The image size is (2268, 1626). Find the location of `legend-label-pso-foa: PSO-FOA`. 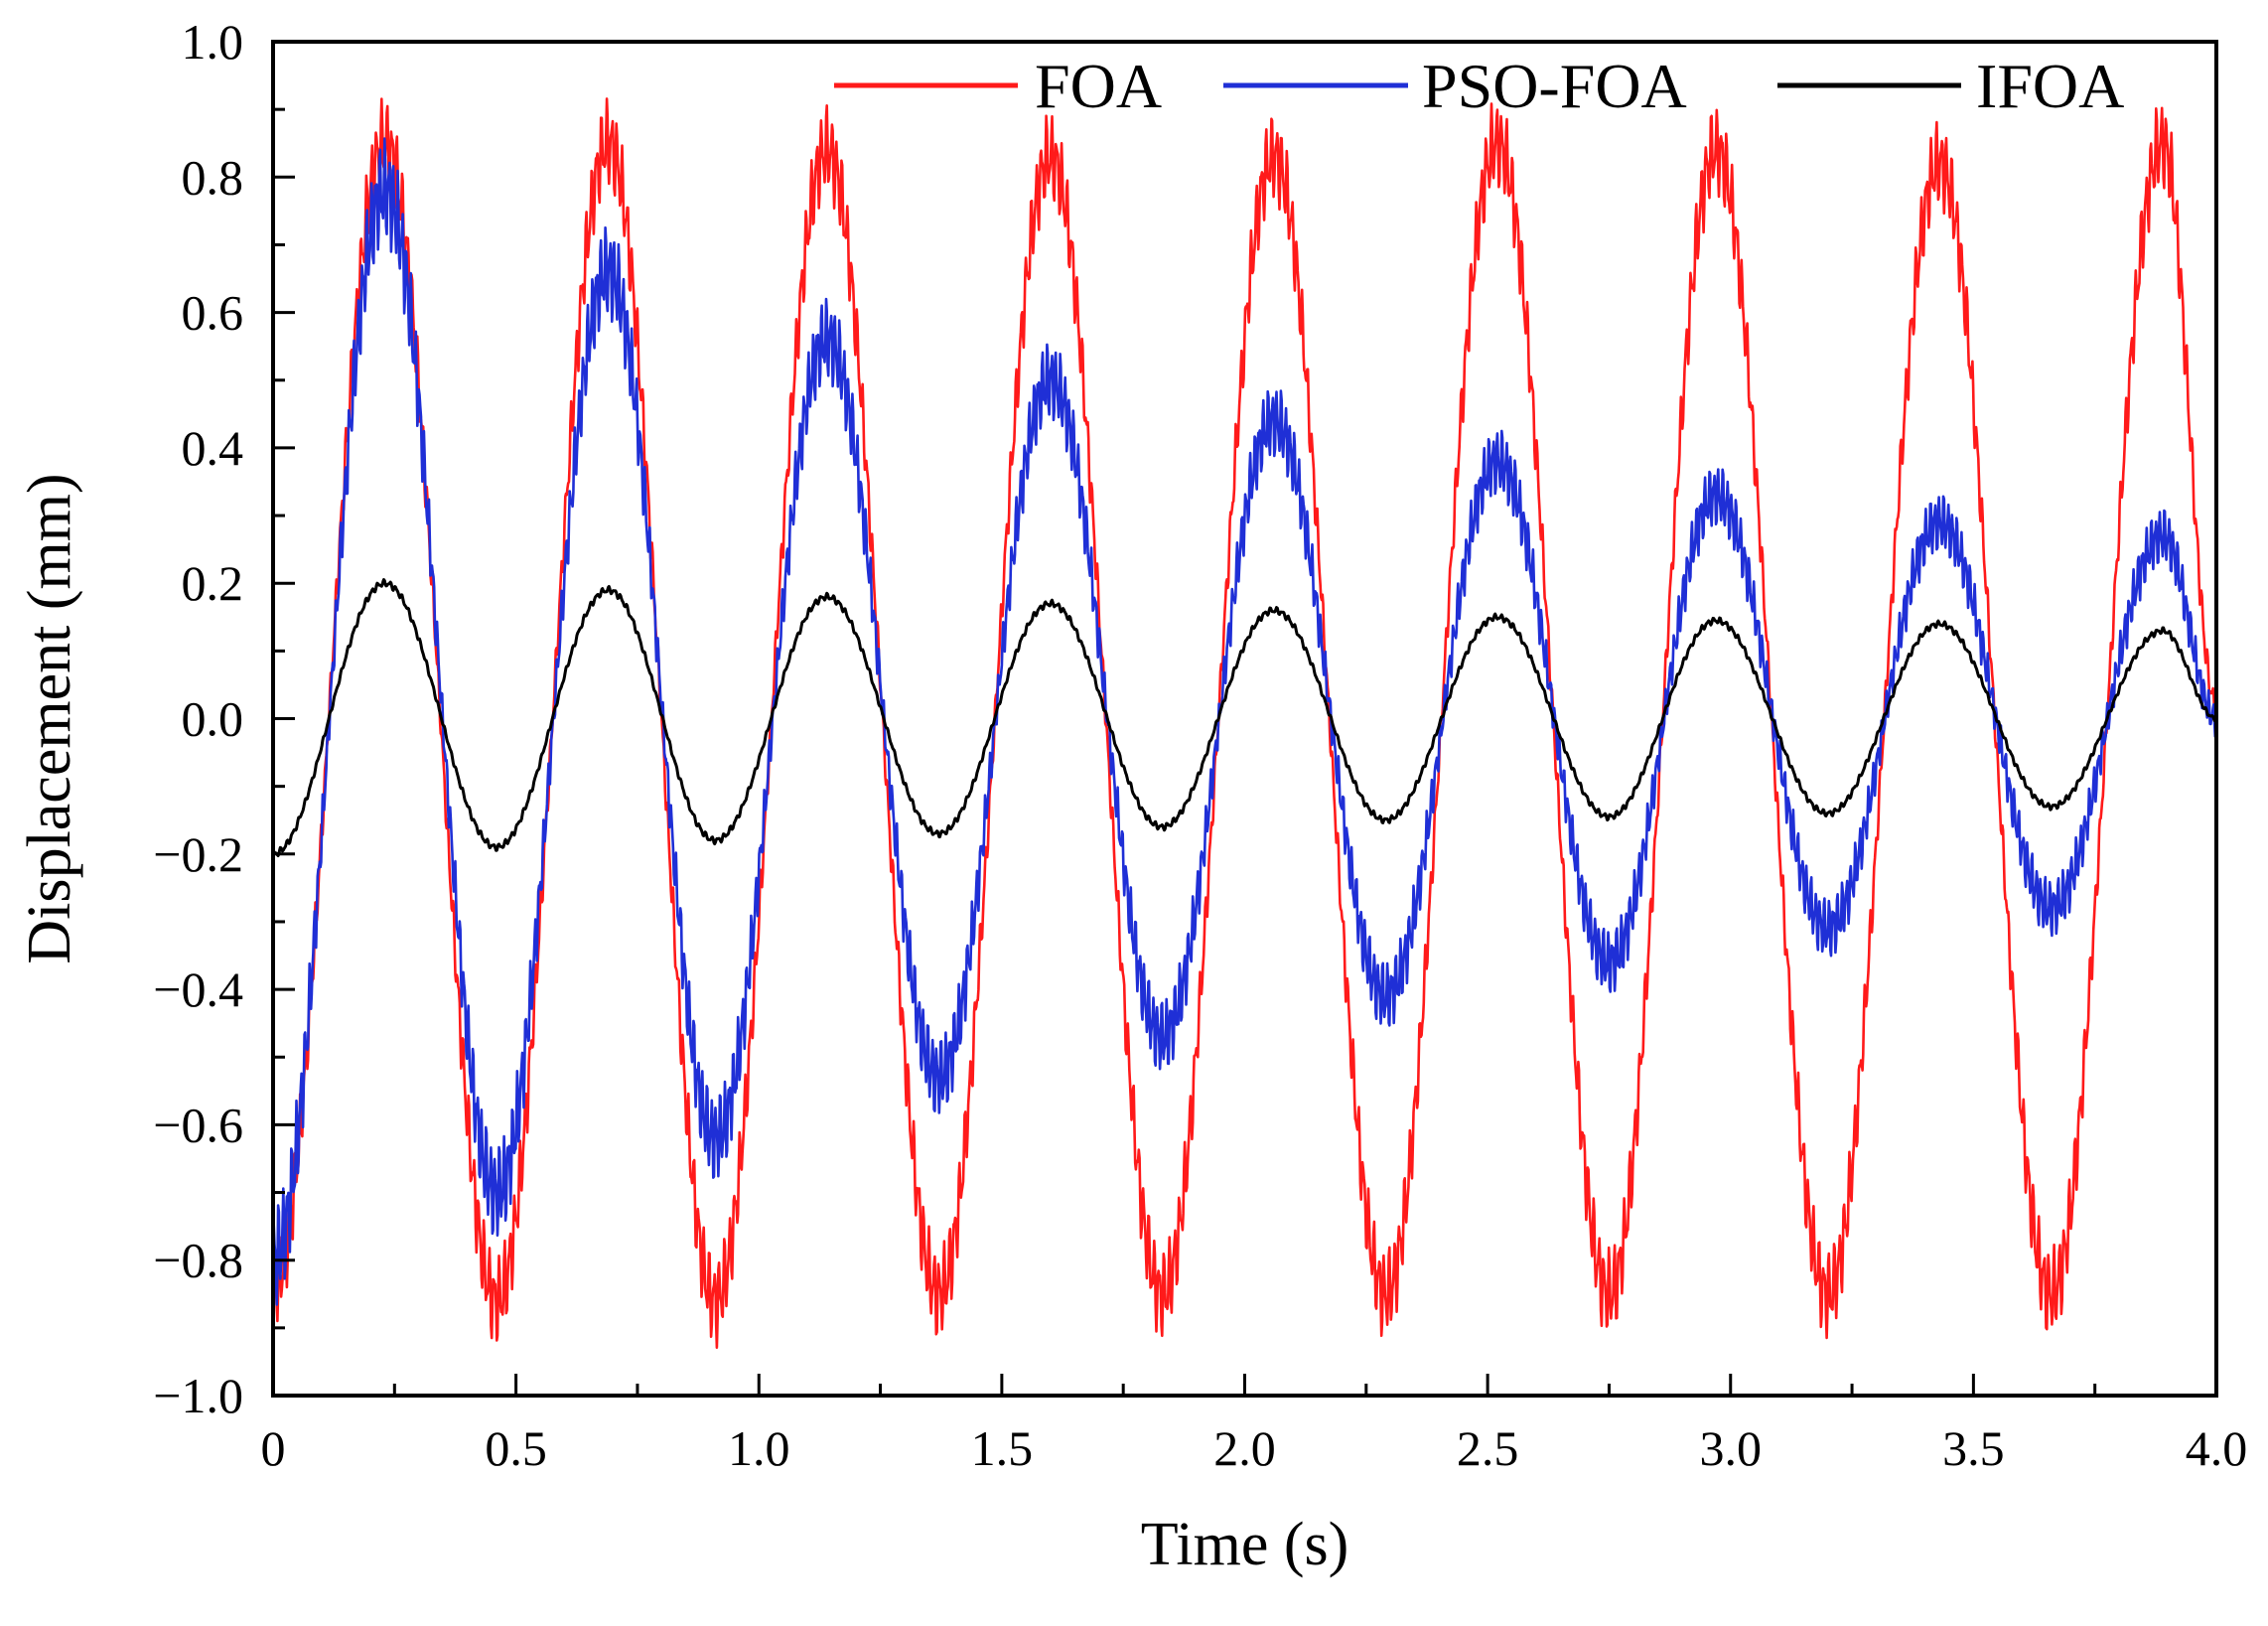

legend-label-pso-foa: PSO-FOA is located at coordinates (1554, 86).